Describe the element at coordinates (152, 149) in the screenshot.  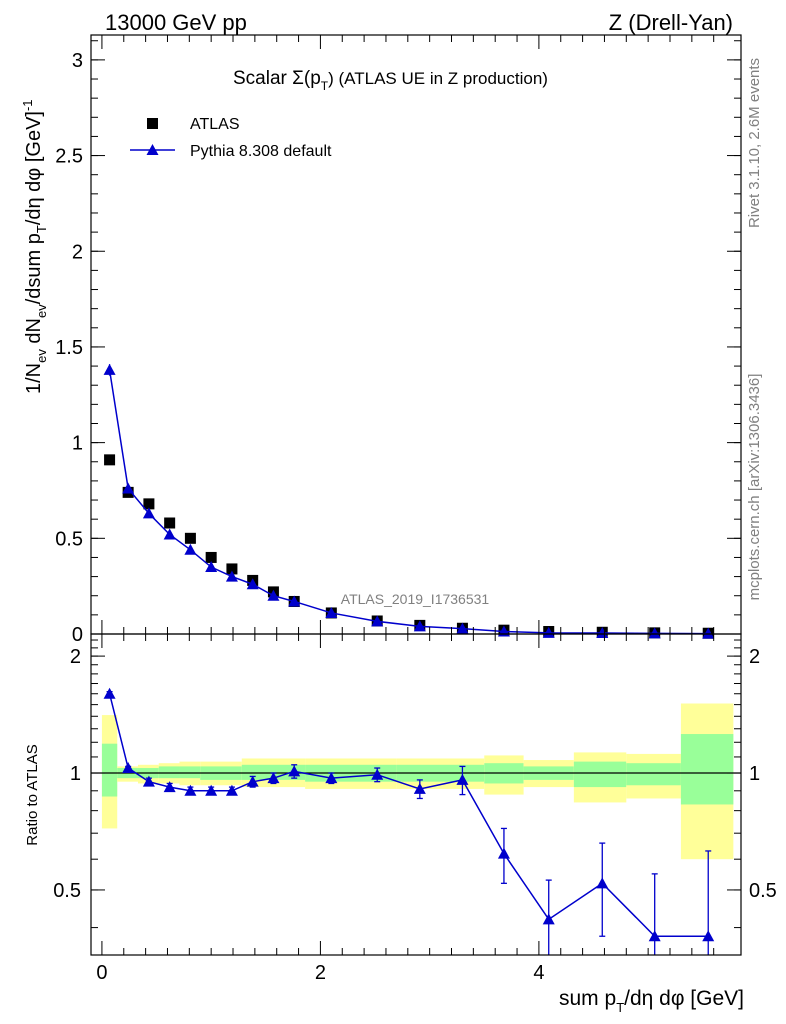
I see `legend-pythia-marker` at that location.